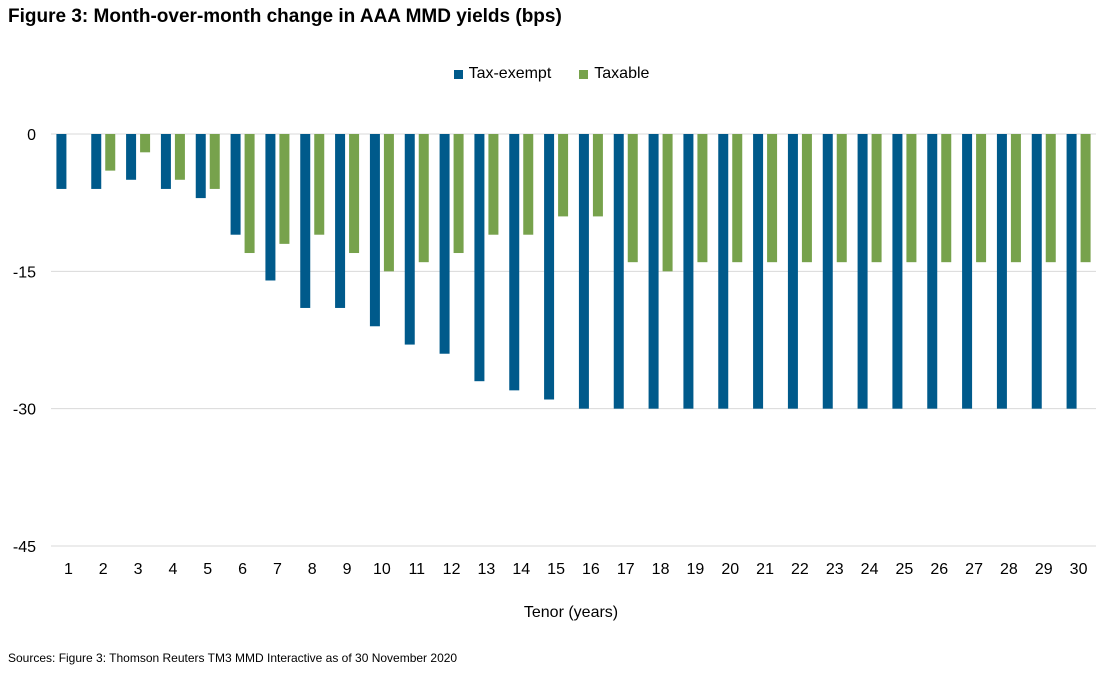 The image size is (1103, 685). What do you see at coordinates (939, 569) in the screenshot?
I see `x-tick-label: 26` at bounding box center [939, 569].